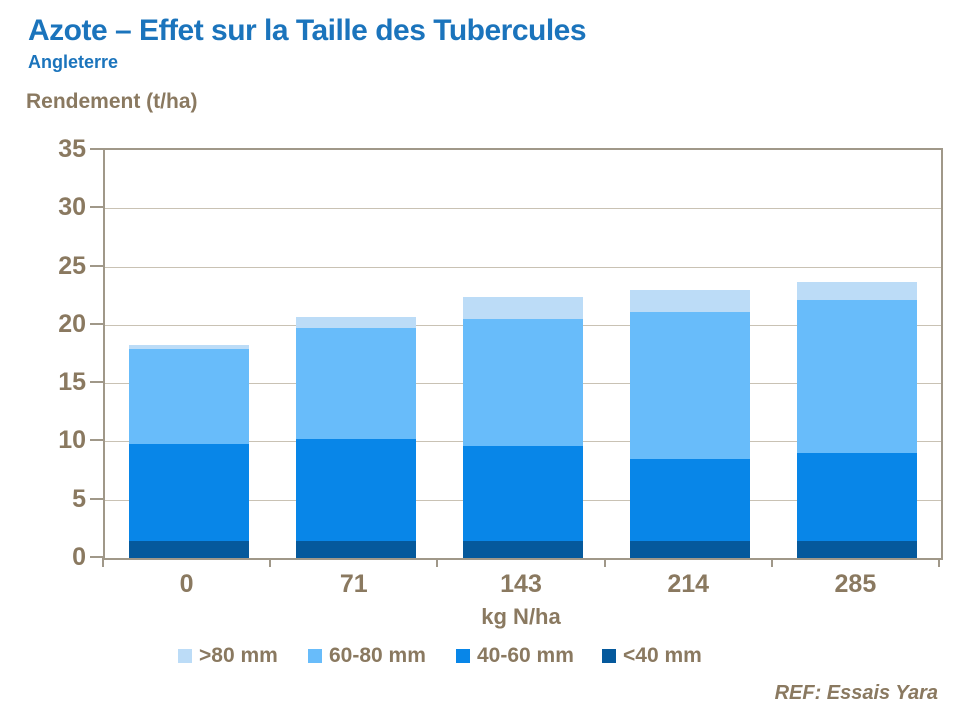  I want to click on x-axis-title: kg N/ha, so click(521, 616).